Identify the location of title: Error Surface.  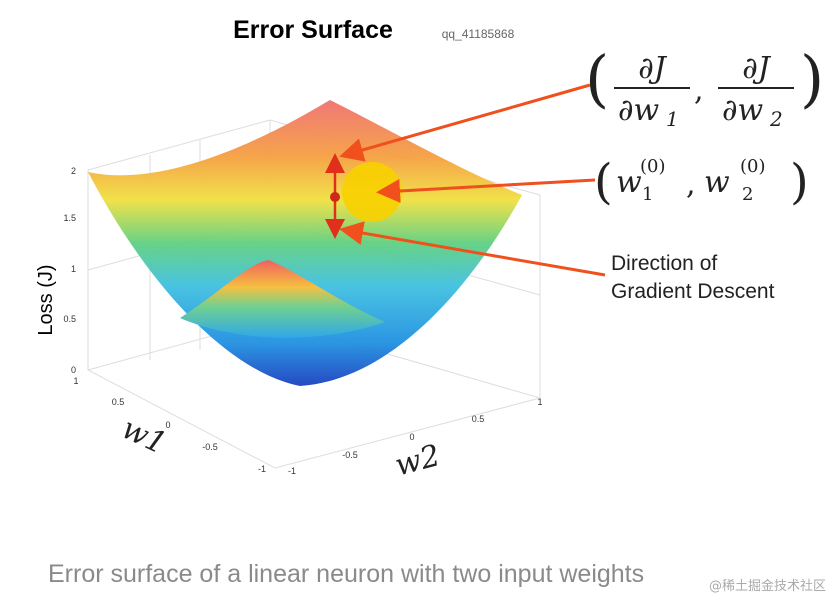
(313, 30).